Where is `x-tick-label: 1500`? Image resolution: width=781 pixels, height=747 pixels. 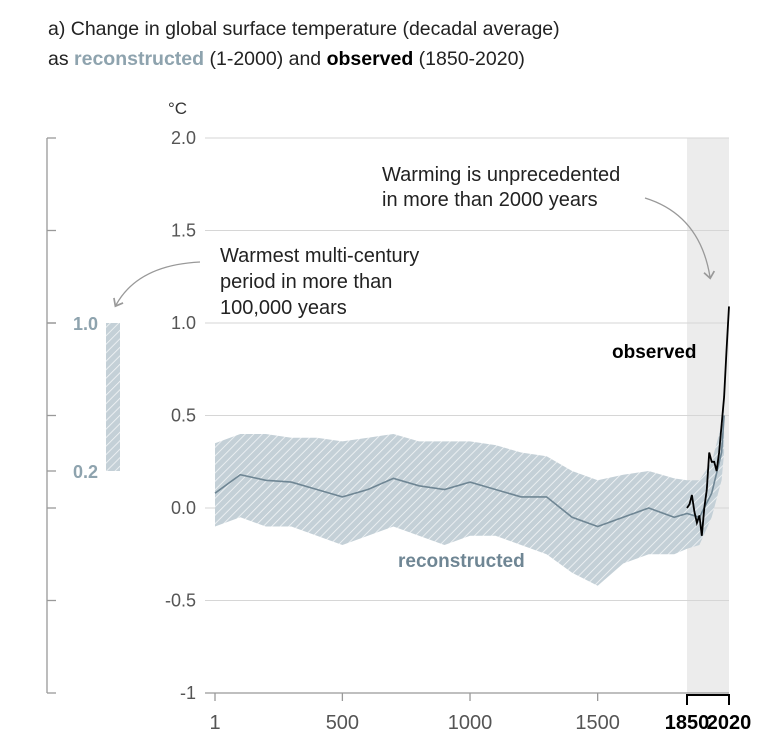
x-tick-label: 1500 is located at coordinates (597, 723).